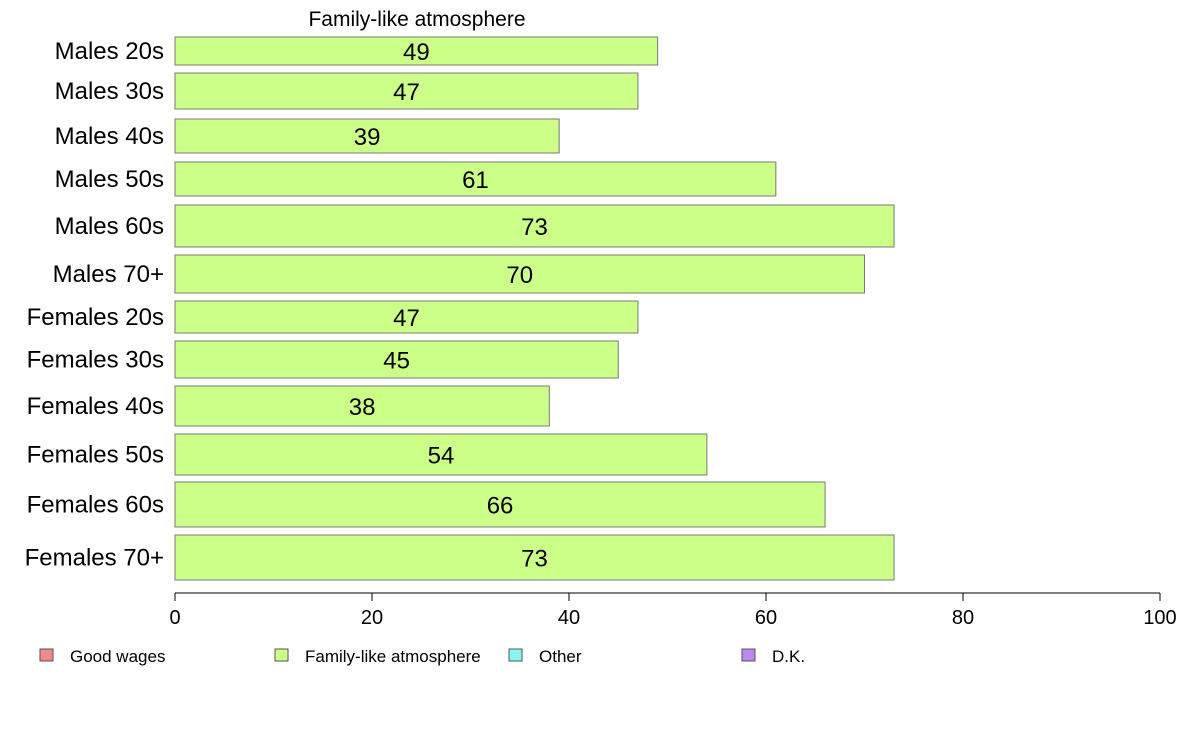  I want to click on value-label: 45, so click(396, 361).